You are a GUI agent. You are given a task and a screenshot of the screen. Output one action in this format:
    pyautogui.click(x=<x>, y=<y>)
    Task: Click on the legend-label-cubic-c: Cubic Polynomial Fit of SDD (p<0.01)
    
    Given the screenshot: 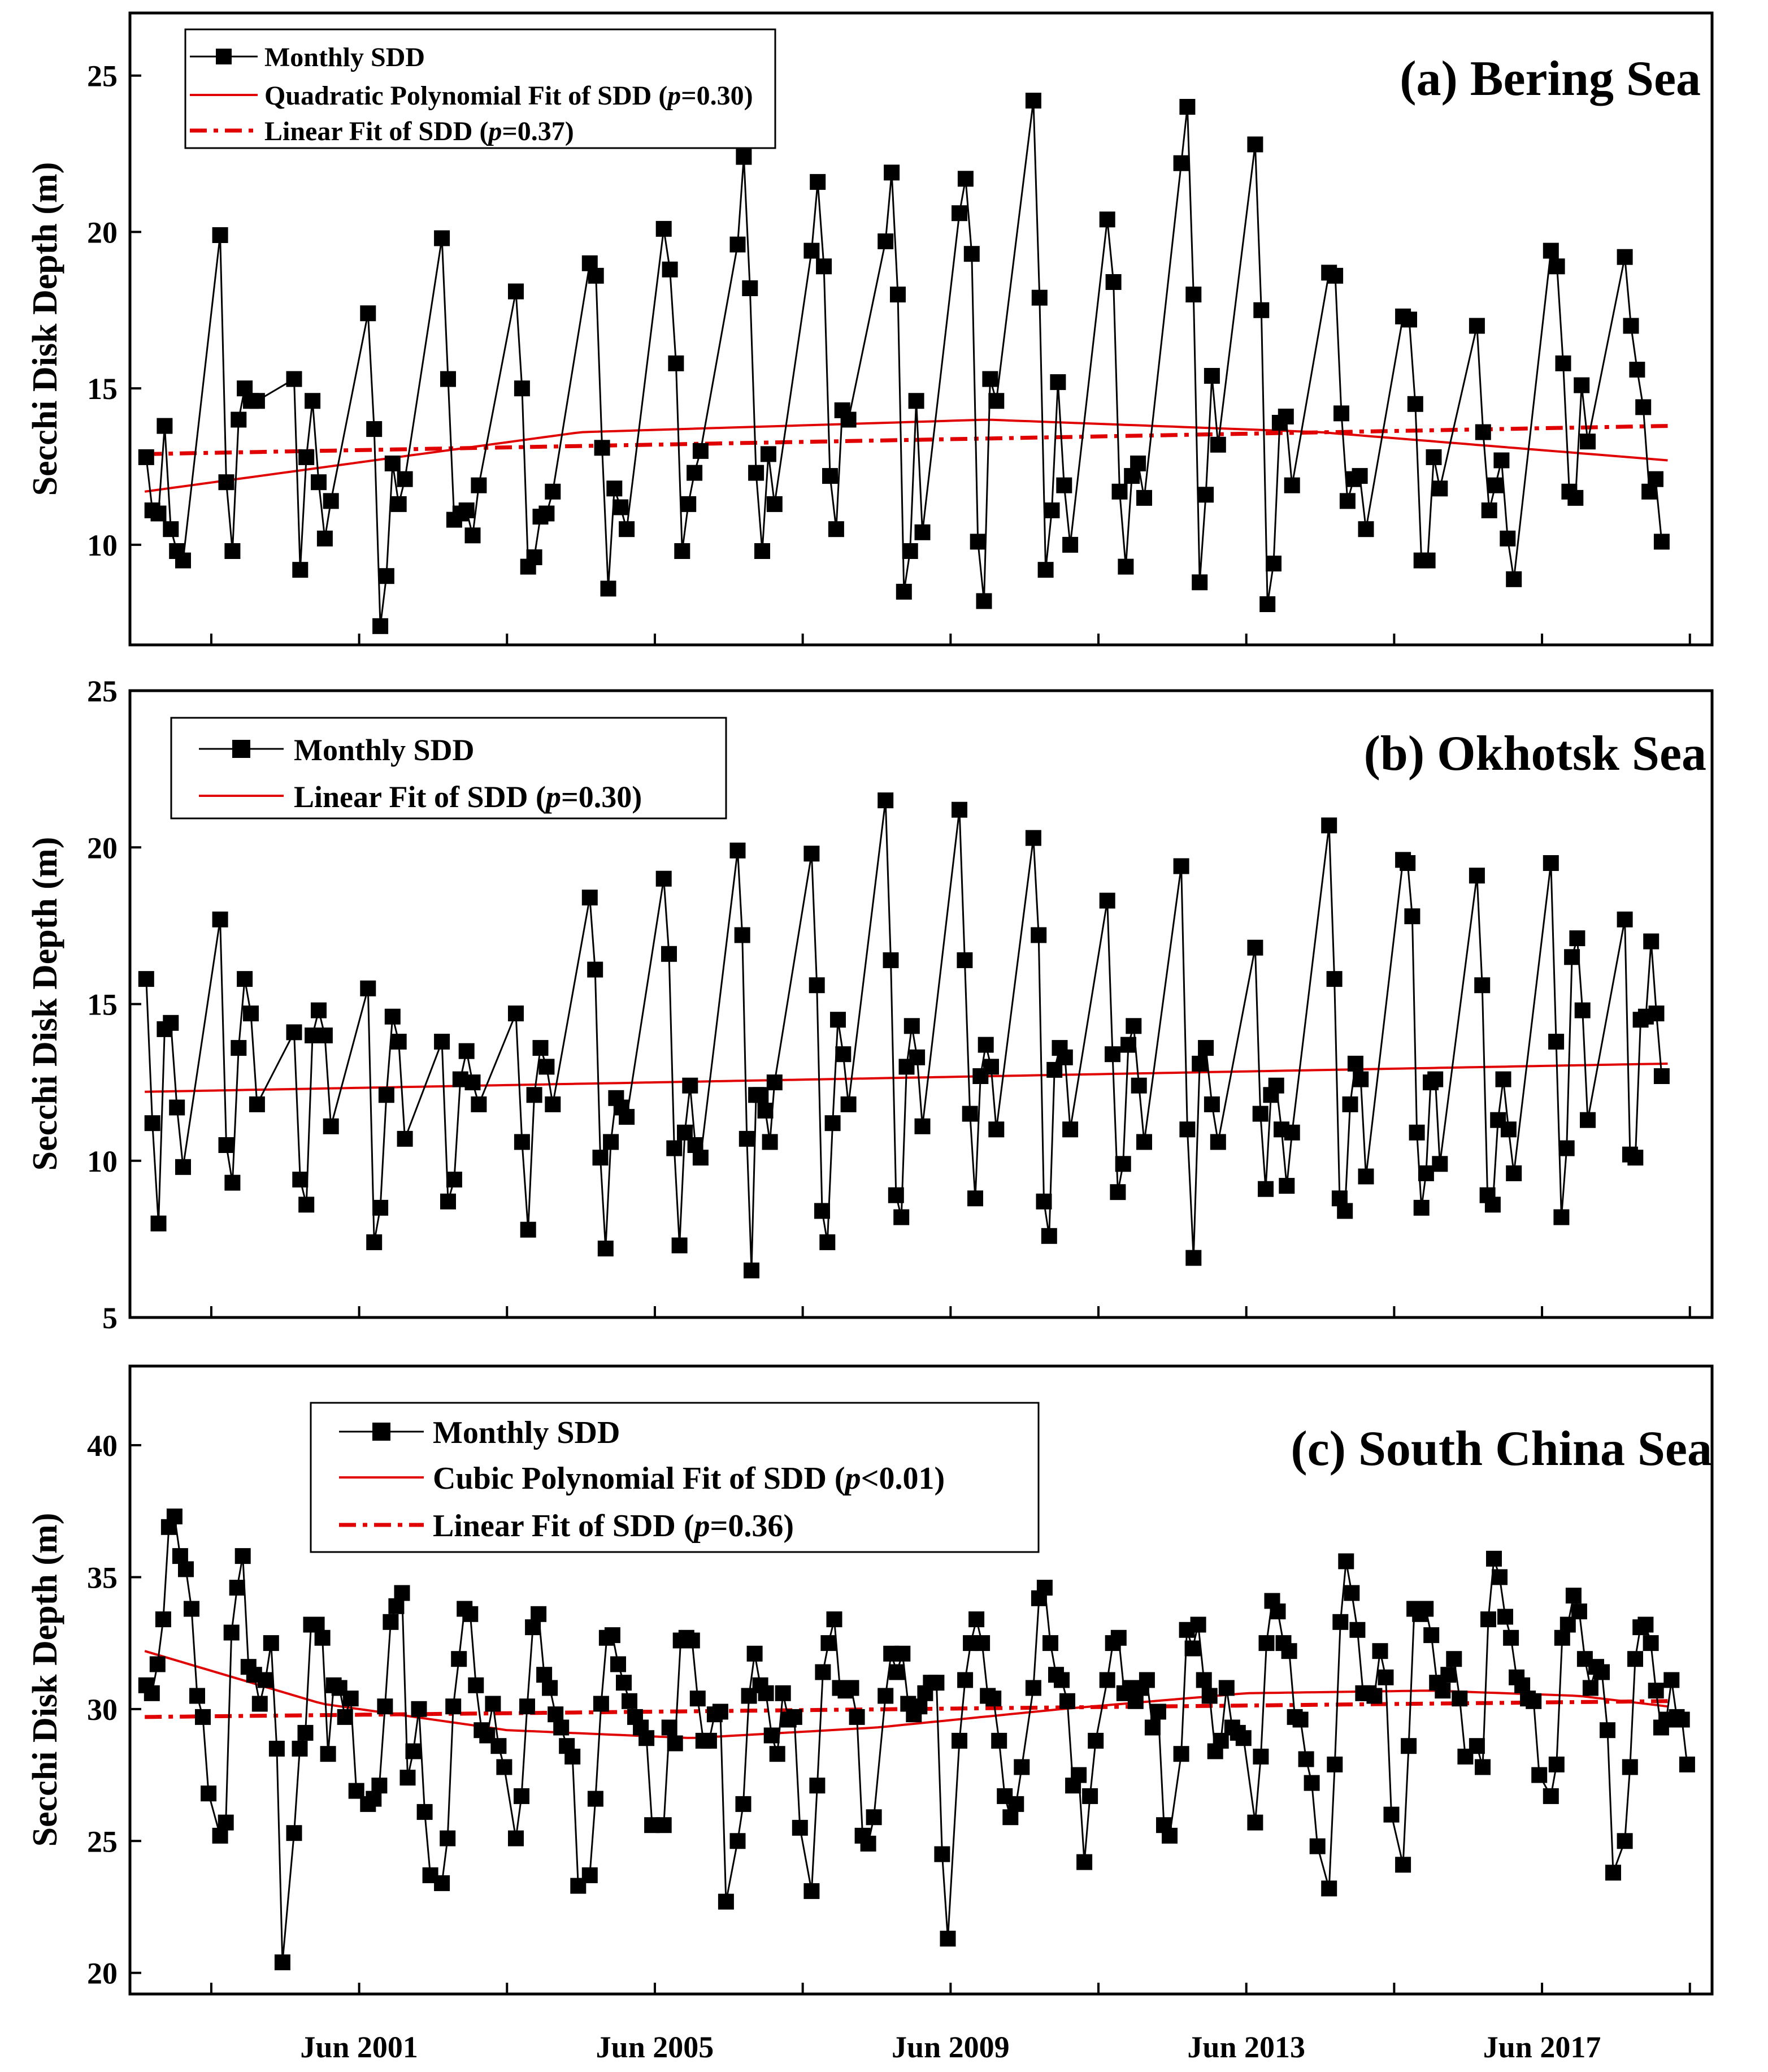 What is the action you would take?
    pyautogui.click(x=689, y=1478)
    